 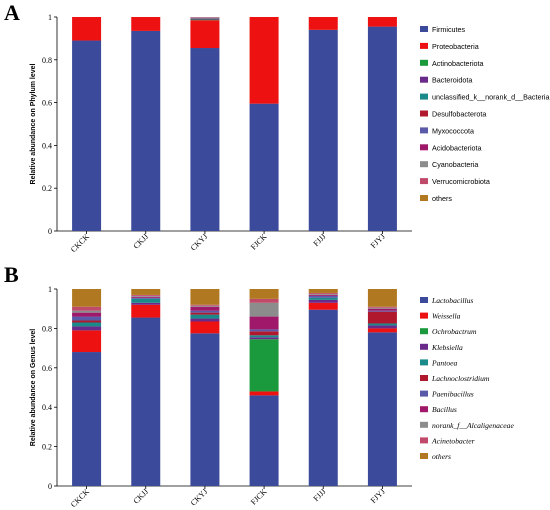 What do you see at coordinates (459, 114) in the screenshot?
I see `legend-entry-5: Desulfobacterota` at bounding box center [459, 114].